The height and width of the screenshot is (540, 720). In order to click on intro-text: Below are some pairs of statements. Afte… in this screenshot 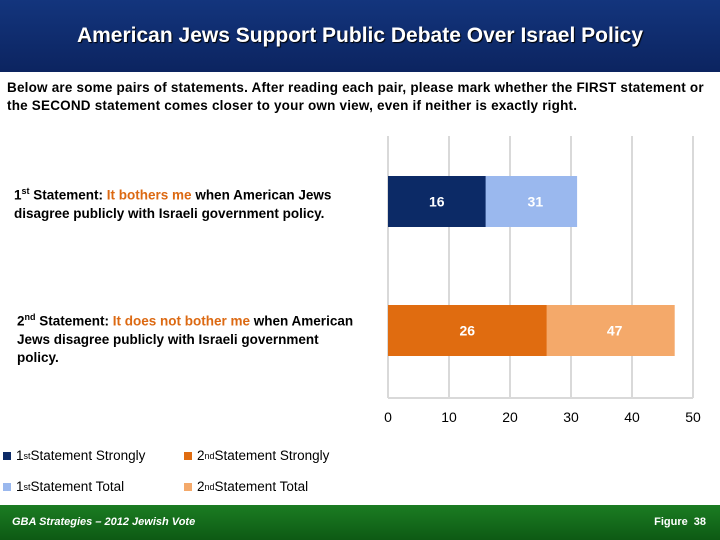, I will do `click(355, 96)`.